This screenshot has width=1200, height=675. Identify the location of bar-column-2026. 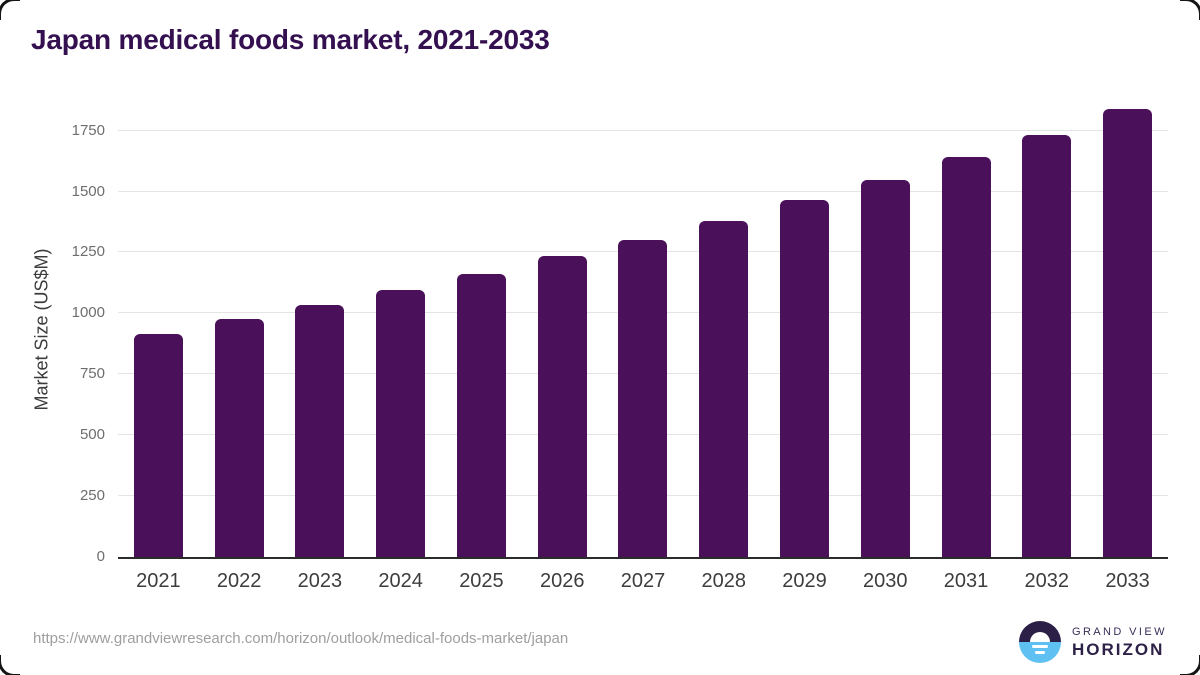
(562, 328).